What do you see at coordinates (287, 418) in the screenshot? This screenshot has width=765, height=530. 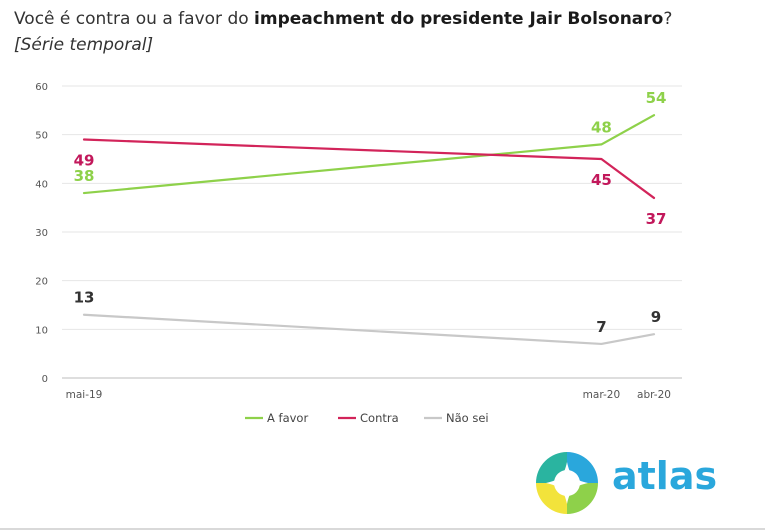 I see `legend-label: A favor` at bounding box center [287, 418].